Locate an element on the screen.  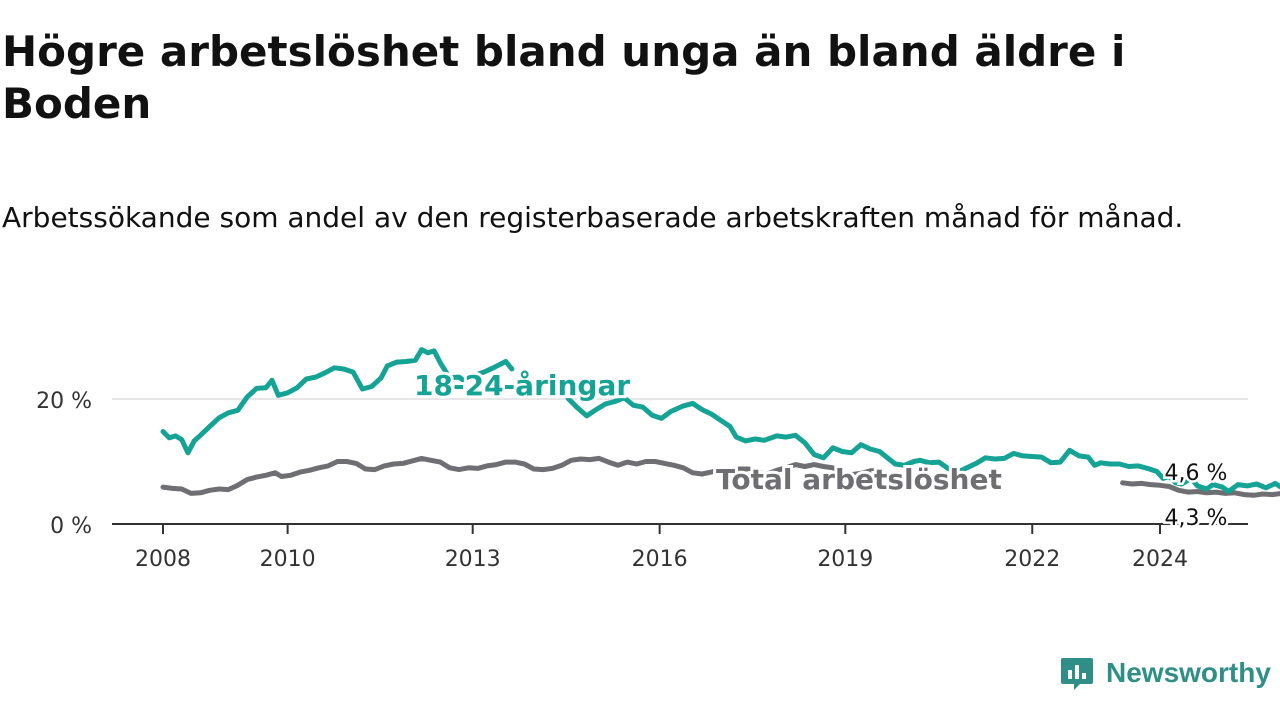
newsworthy-logo: Newsworthy is located at coordinates (1165, 673).